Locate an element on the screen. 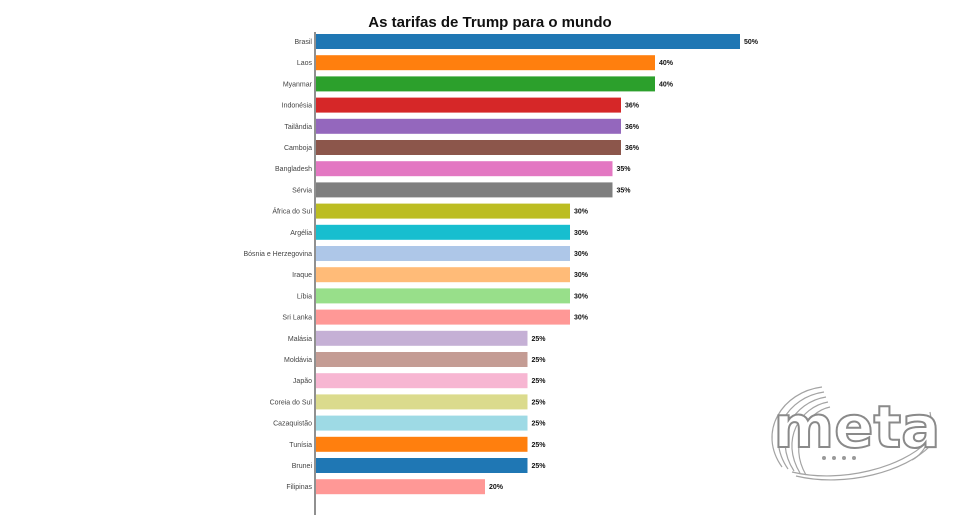 This screenshot has height=515, width=980. value-label-20: 25% is located at coordinates (539, 466).